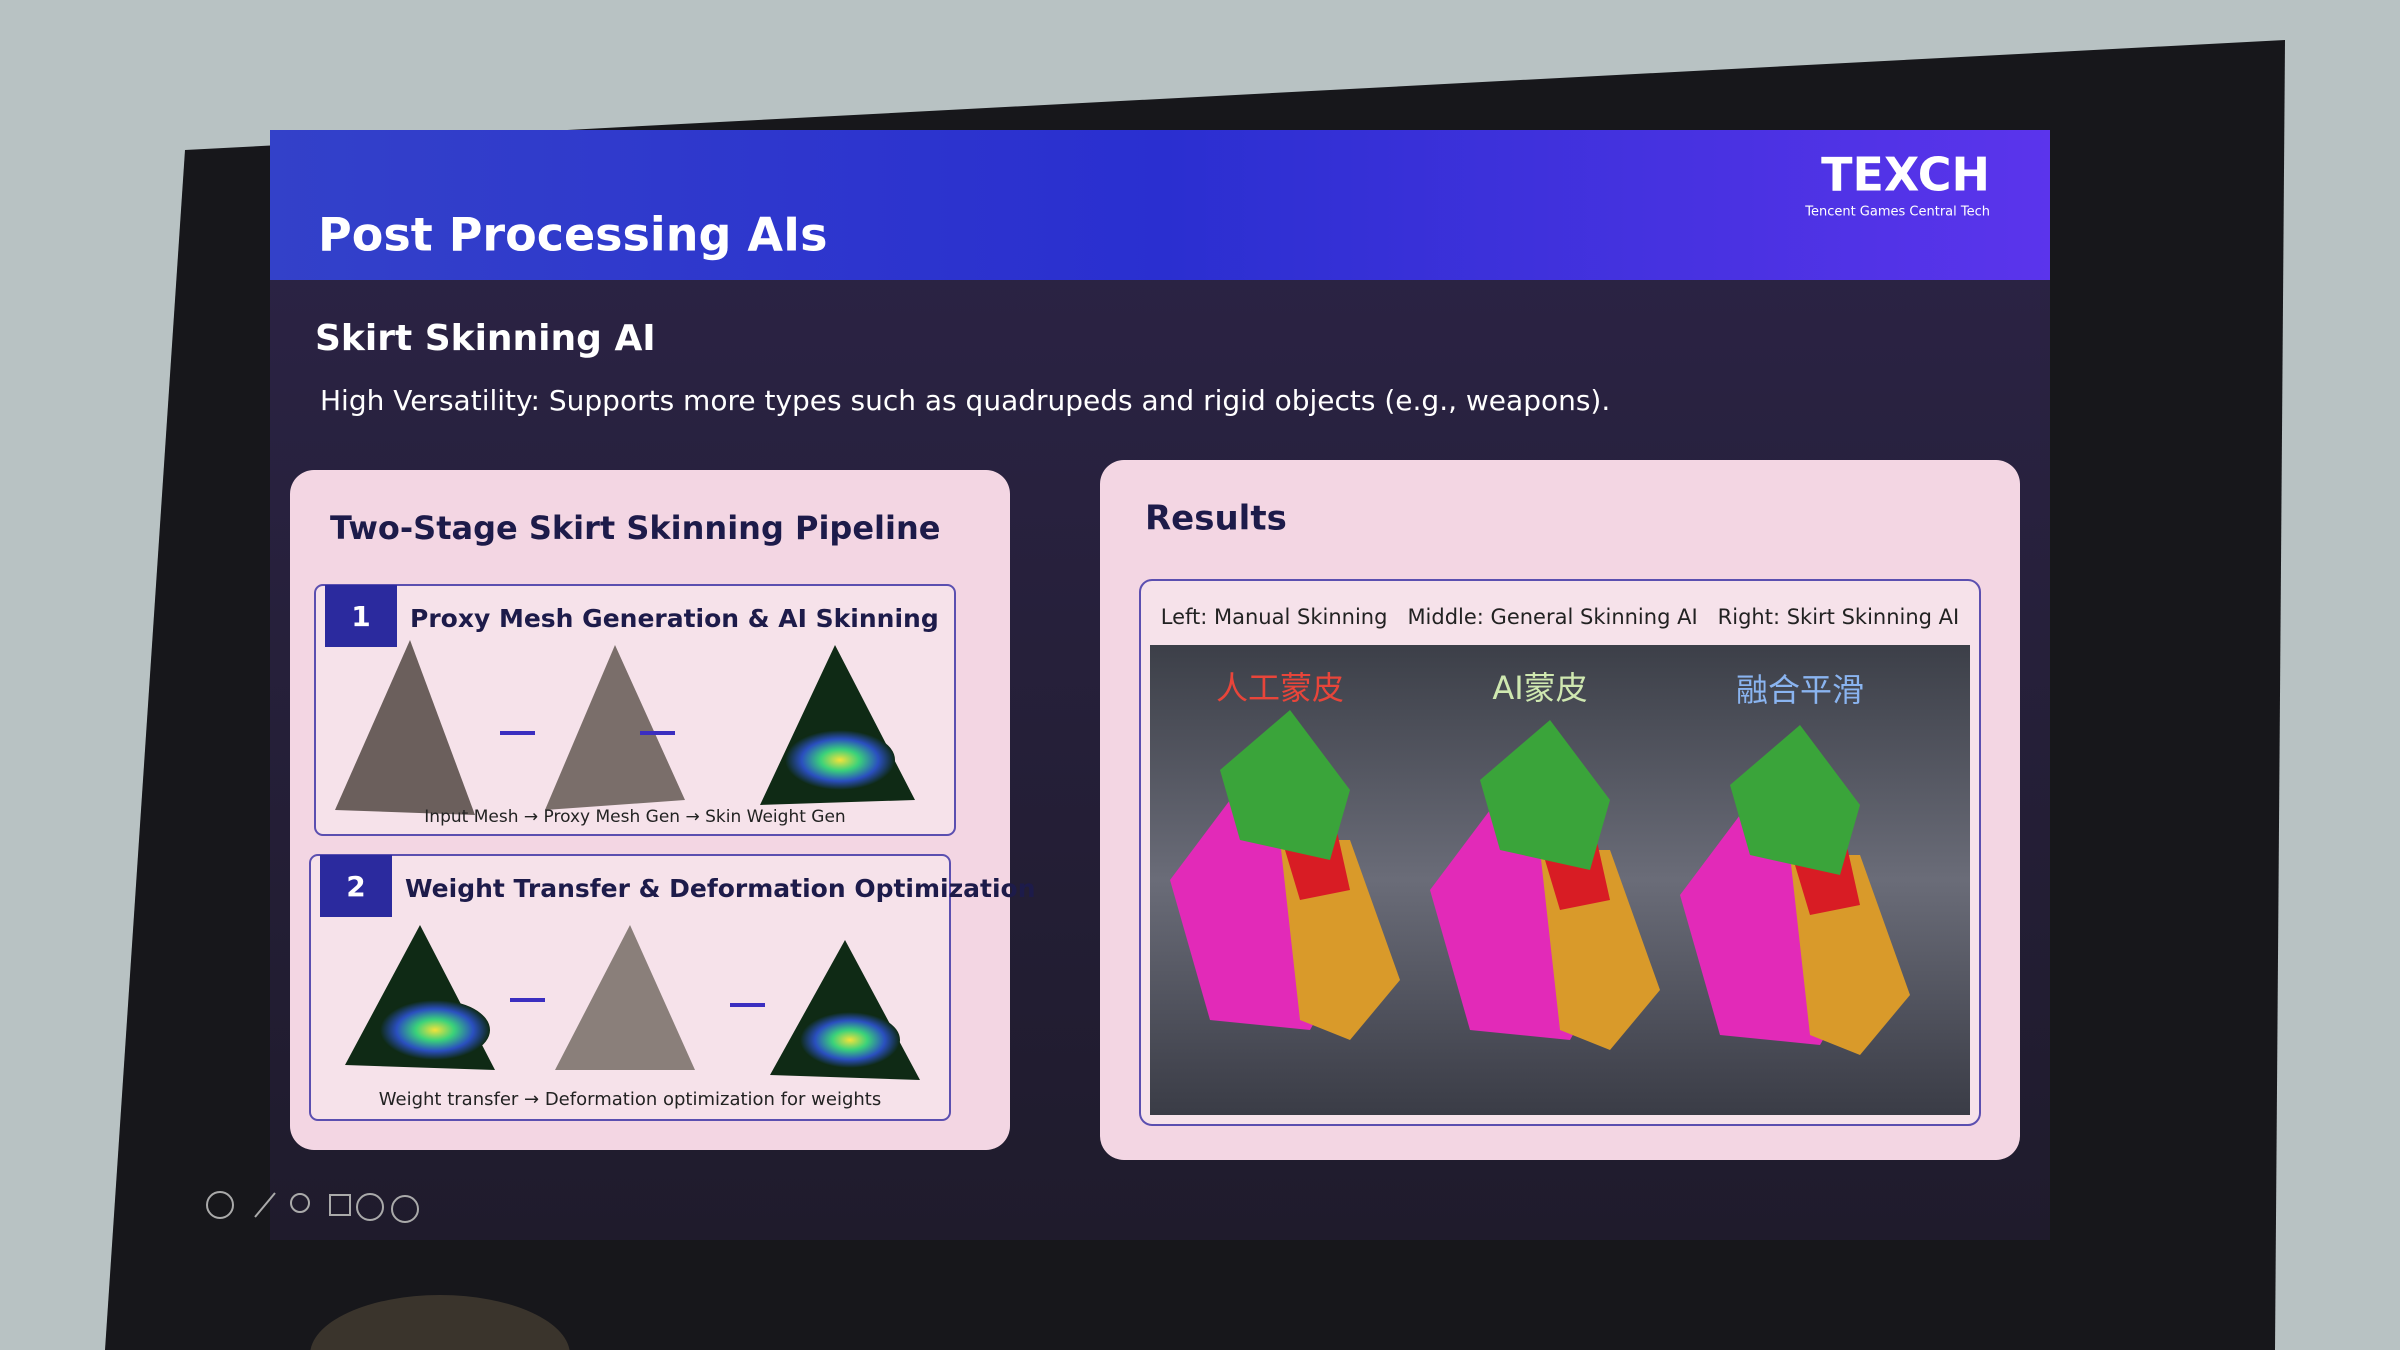 The height and width of the screenshot is (1350, 2400). I want to click on slide-title: Post Processing AIs, so click(572, 235).